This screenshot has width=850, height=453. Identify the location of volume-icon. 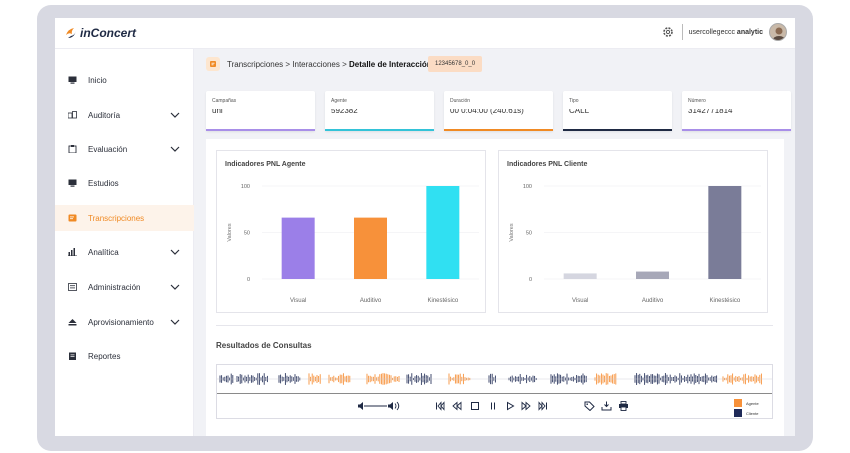
(379, 406).